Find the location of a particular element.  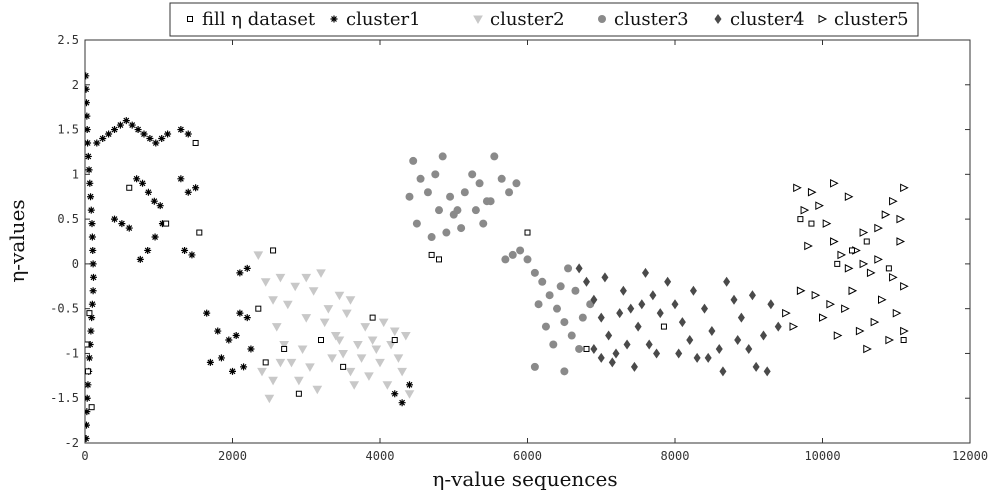

series-cluster4 is located at coordinates (678, 320).